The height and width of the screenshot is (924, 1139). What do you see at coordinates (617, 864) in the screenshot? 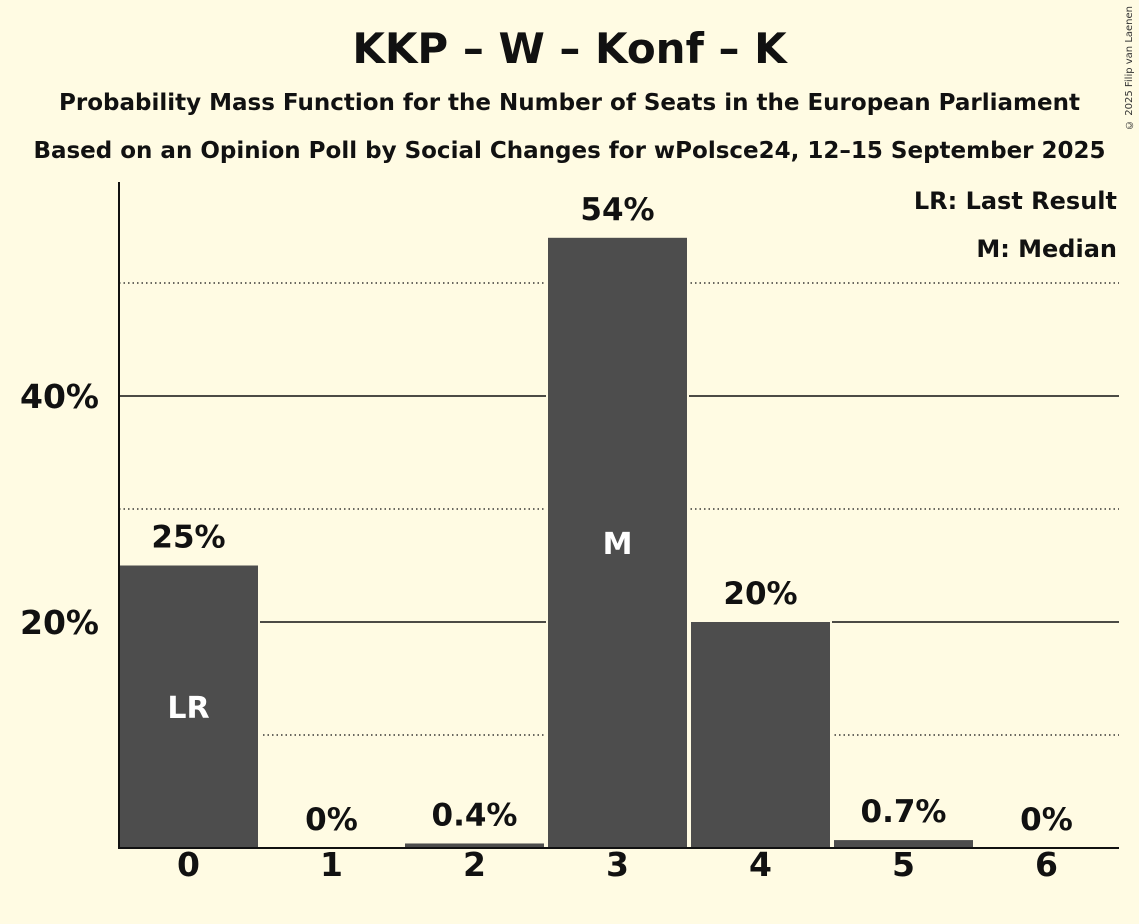
I see `x-tick-label: 3` at bounding box center [617, 864].